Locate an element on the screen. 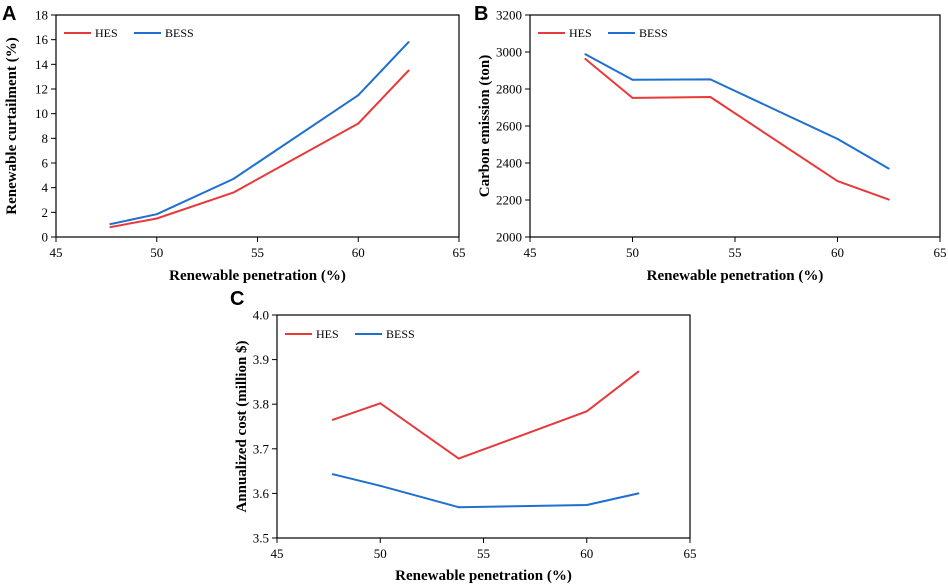 This screenshot has width=948, height=585. panel-letter: B is located at coordinates (481, 14).